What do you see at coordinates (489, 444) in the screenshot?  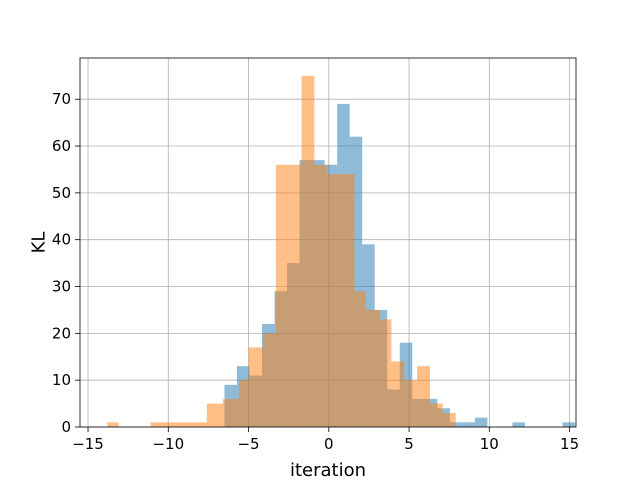 I see `x-tick-label: 10` at bounding box center [489, 444].